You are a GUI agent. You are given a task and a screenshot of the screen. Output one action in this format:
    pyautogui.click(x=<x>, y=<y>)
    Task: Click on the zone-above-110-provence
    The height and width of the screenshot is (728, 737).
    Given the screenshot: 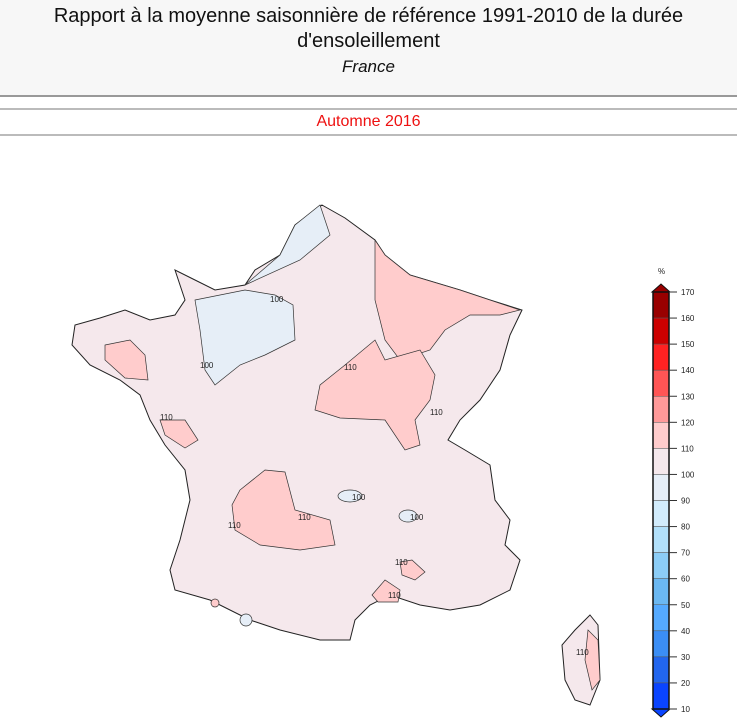 What is the action you would take?
    pyautogui.click(x=386, y=591)
    